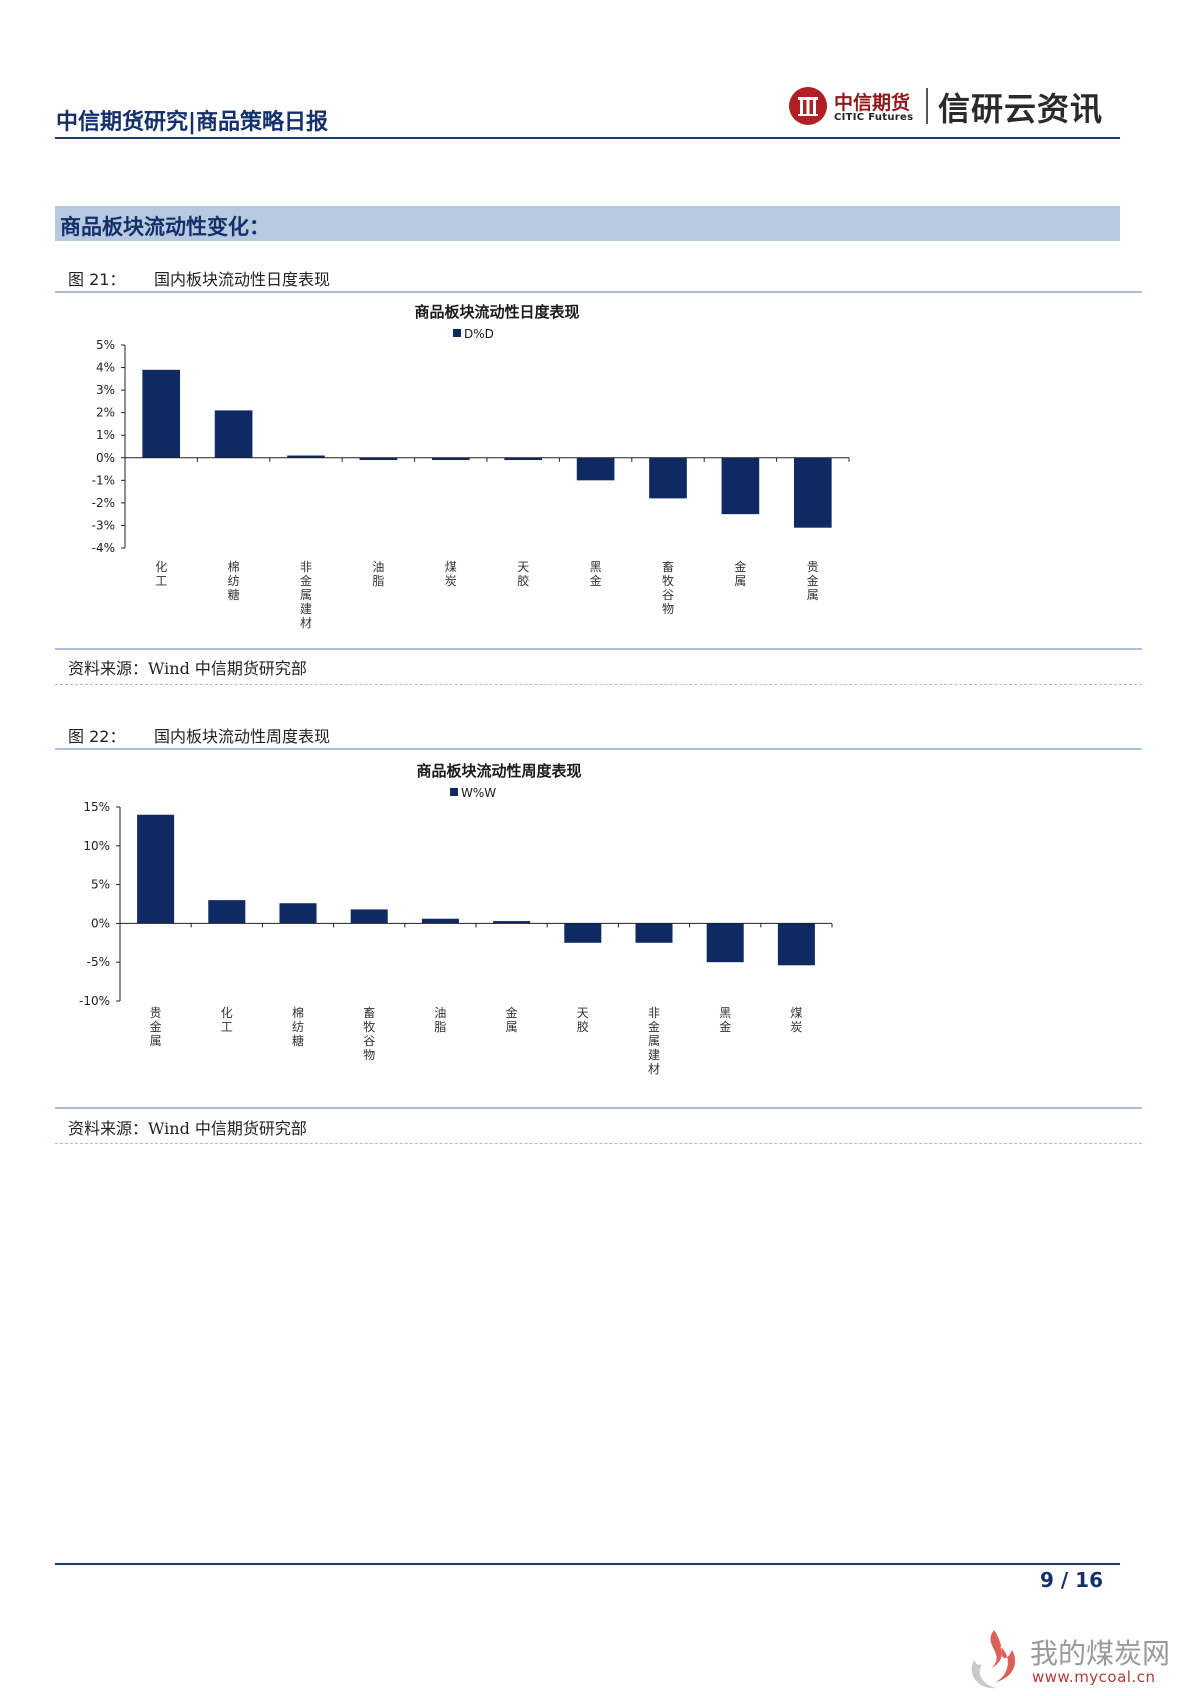  What do you see at coordinates (478, 793) in the screenshot?
I see `legend-label: W%W` at bounding box center [478, 793].